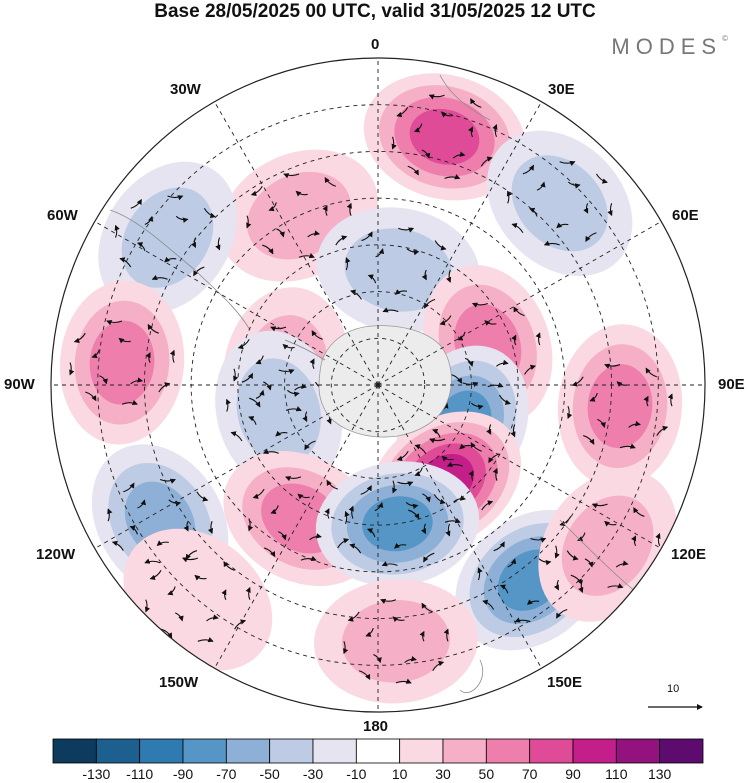  Describe the element at coordinates (180, 270) in the screenshot. I see `south-america-coast` at that location.